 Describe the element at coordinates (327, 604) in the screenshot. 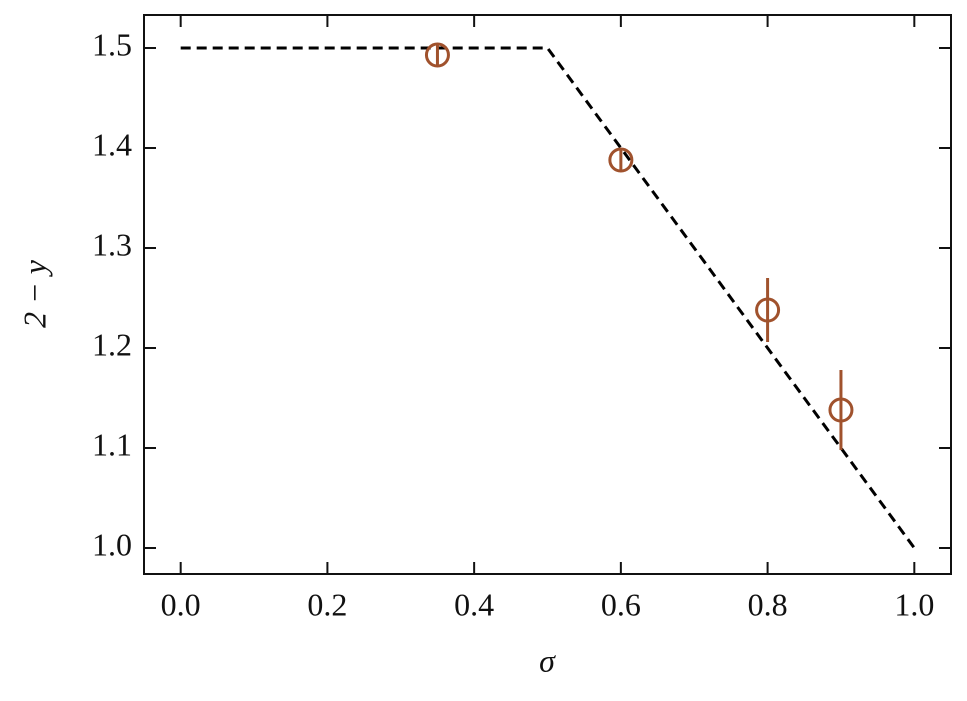

I see `x-tick-label: 0.2` at that location.